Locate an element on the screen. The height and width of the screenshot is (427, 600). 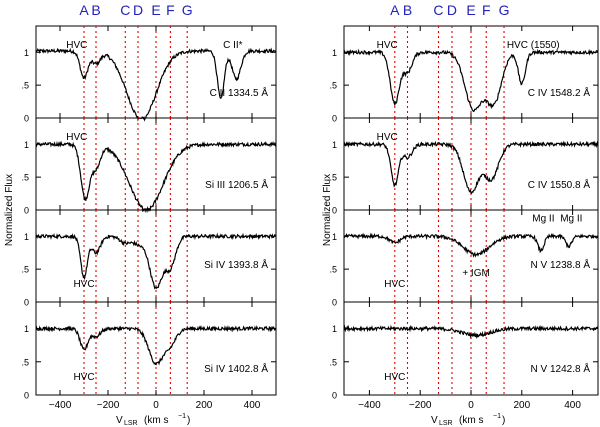
line-label: Si IV 1402.8 Å is located at coordinates (236, 368).